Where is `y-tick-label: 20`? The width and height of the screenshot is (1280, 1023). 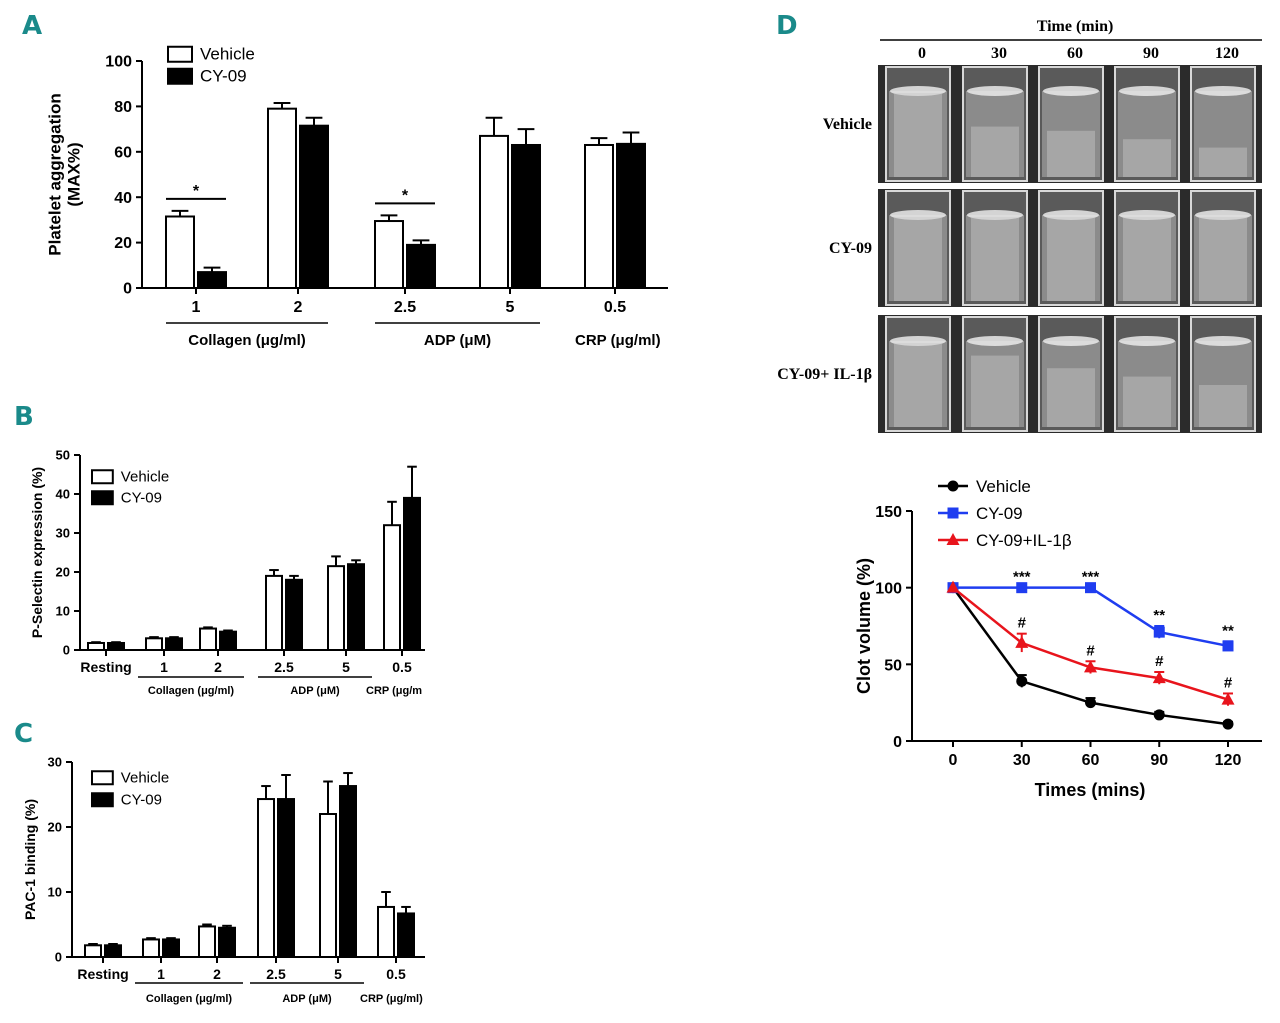 y-tick-label: 20 is located at coordinates (123, 243).